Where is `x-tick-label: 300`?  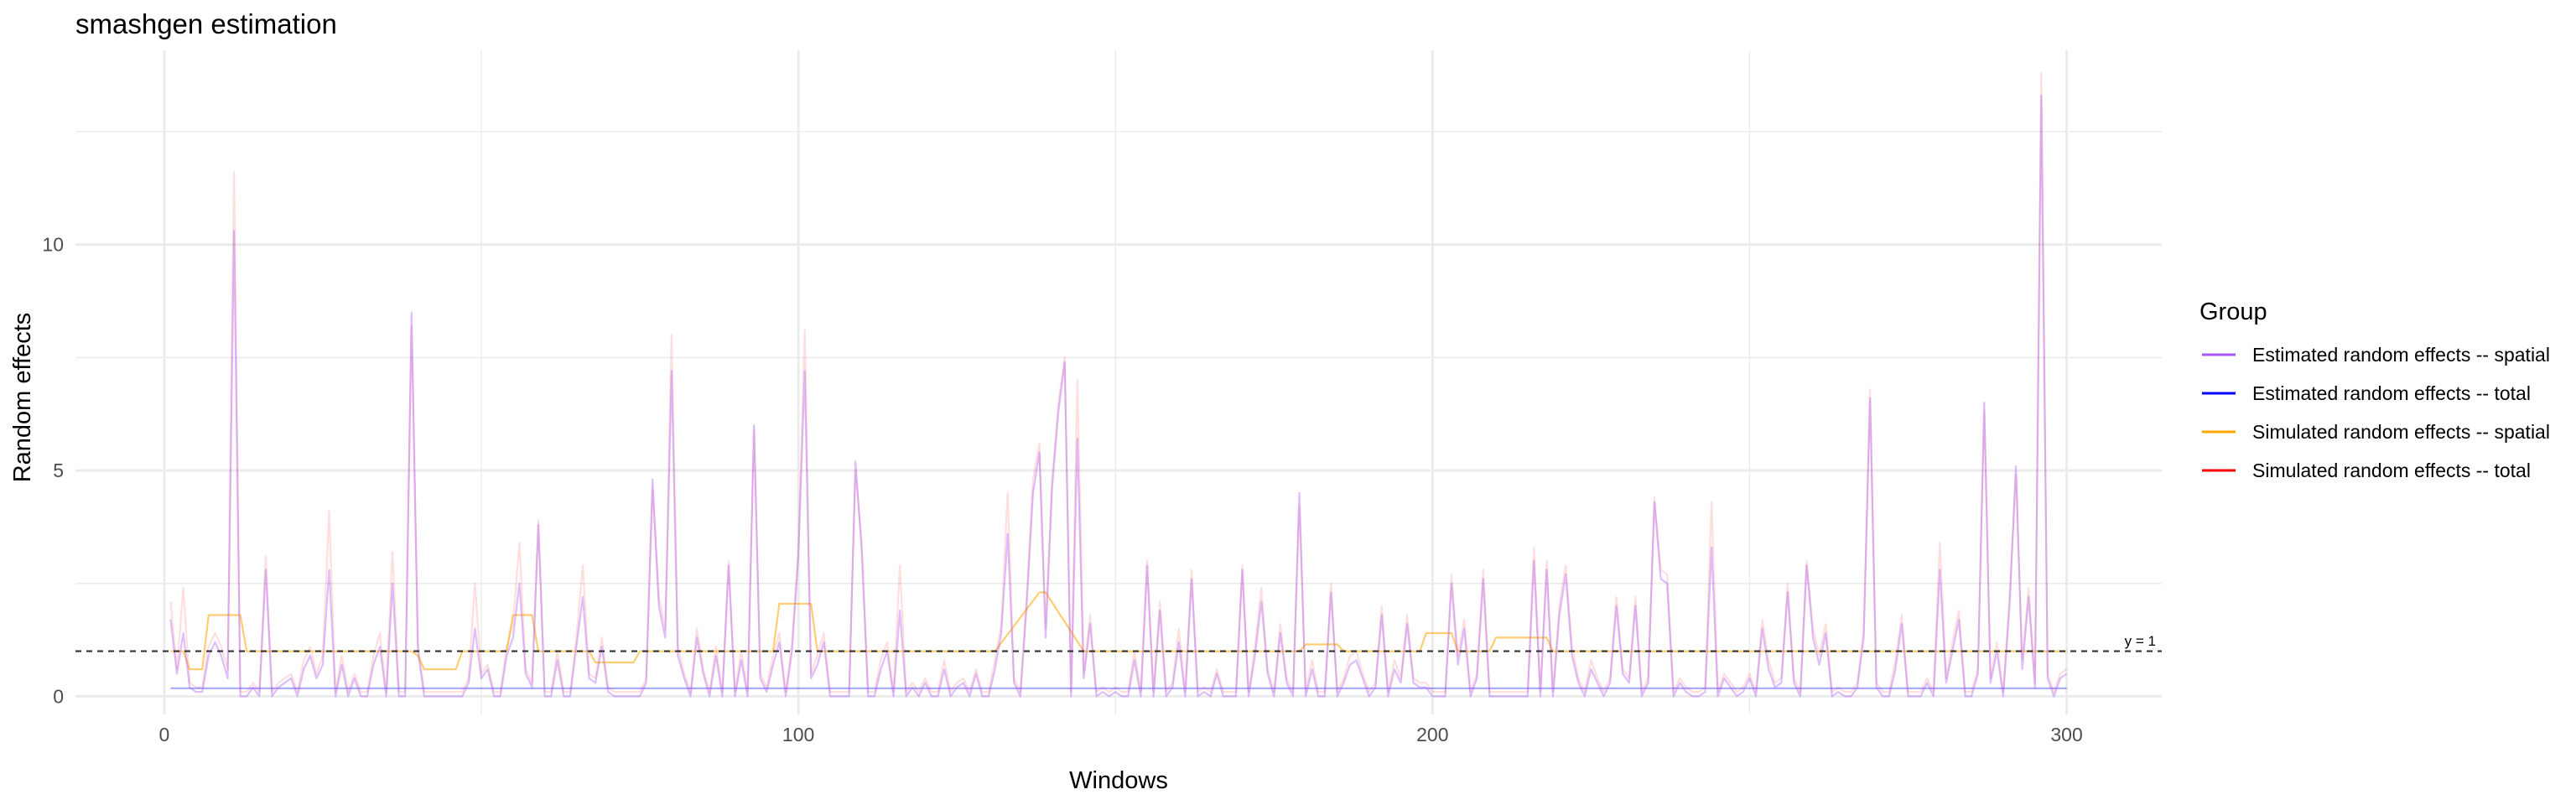 x-tick-label: 300 is located at coordinates (2066, 734).